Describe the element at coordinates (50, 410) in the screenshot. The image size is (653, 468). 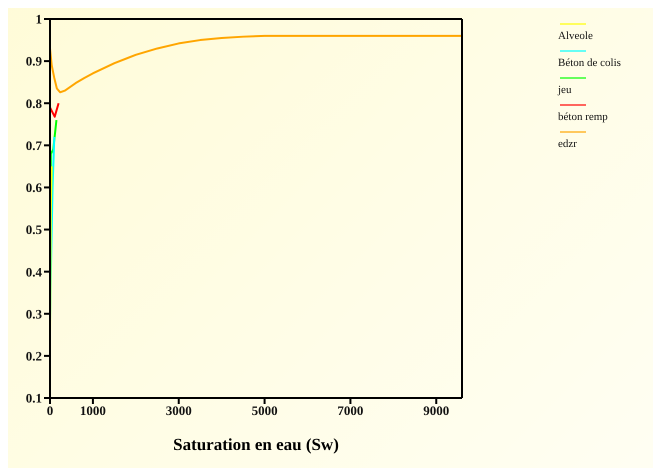
I see `x-tick-label: 0` at that location.